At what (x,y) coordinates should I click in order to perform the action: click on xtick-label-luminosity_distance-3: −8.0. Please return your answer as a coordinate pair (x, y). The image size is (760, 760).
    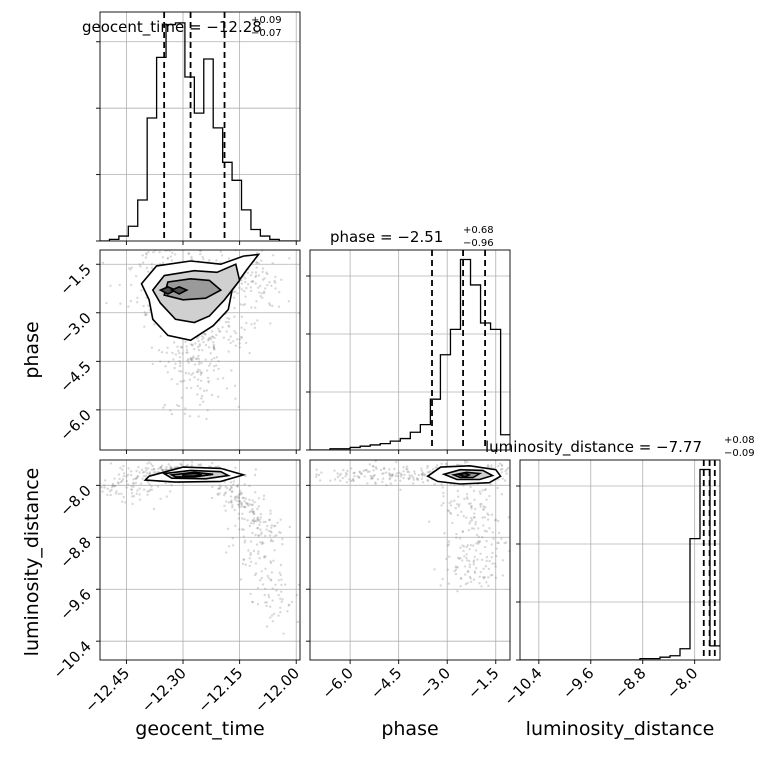
    Looking at the image, I should click on (682, 683).